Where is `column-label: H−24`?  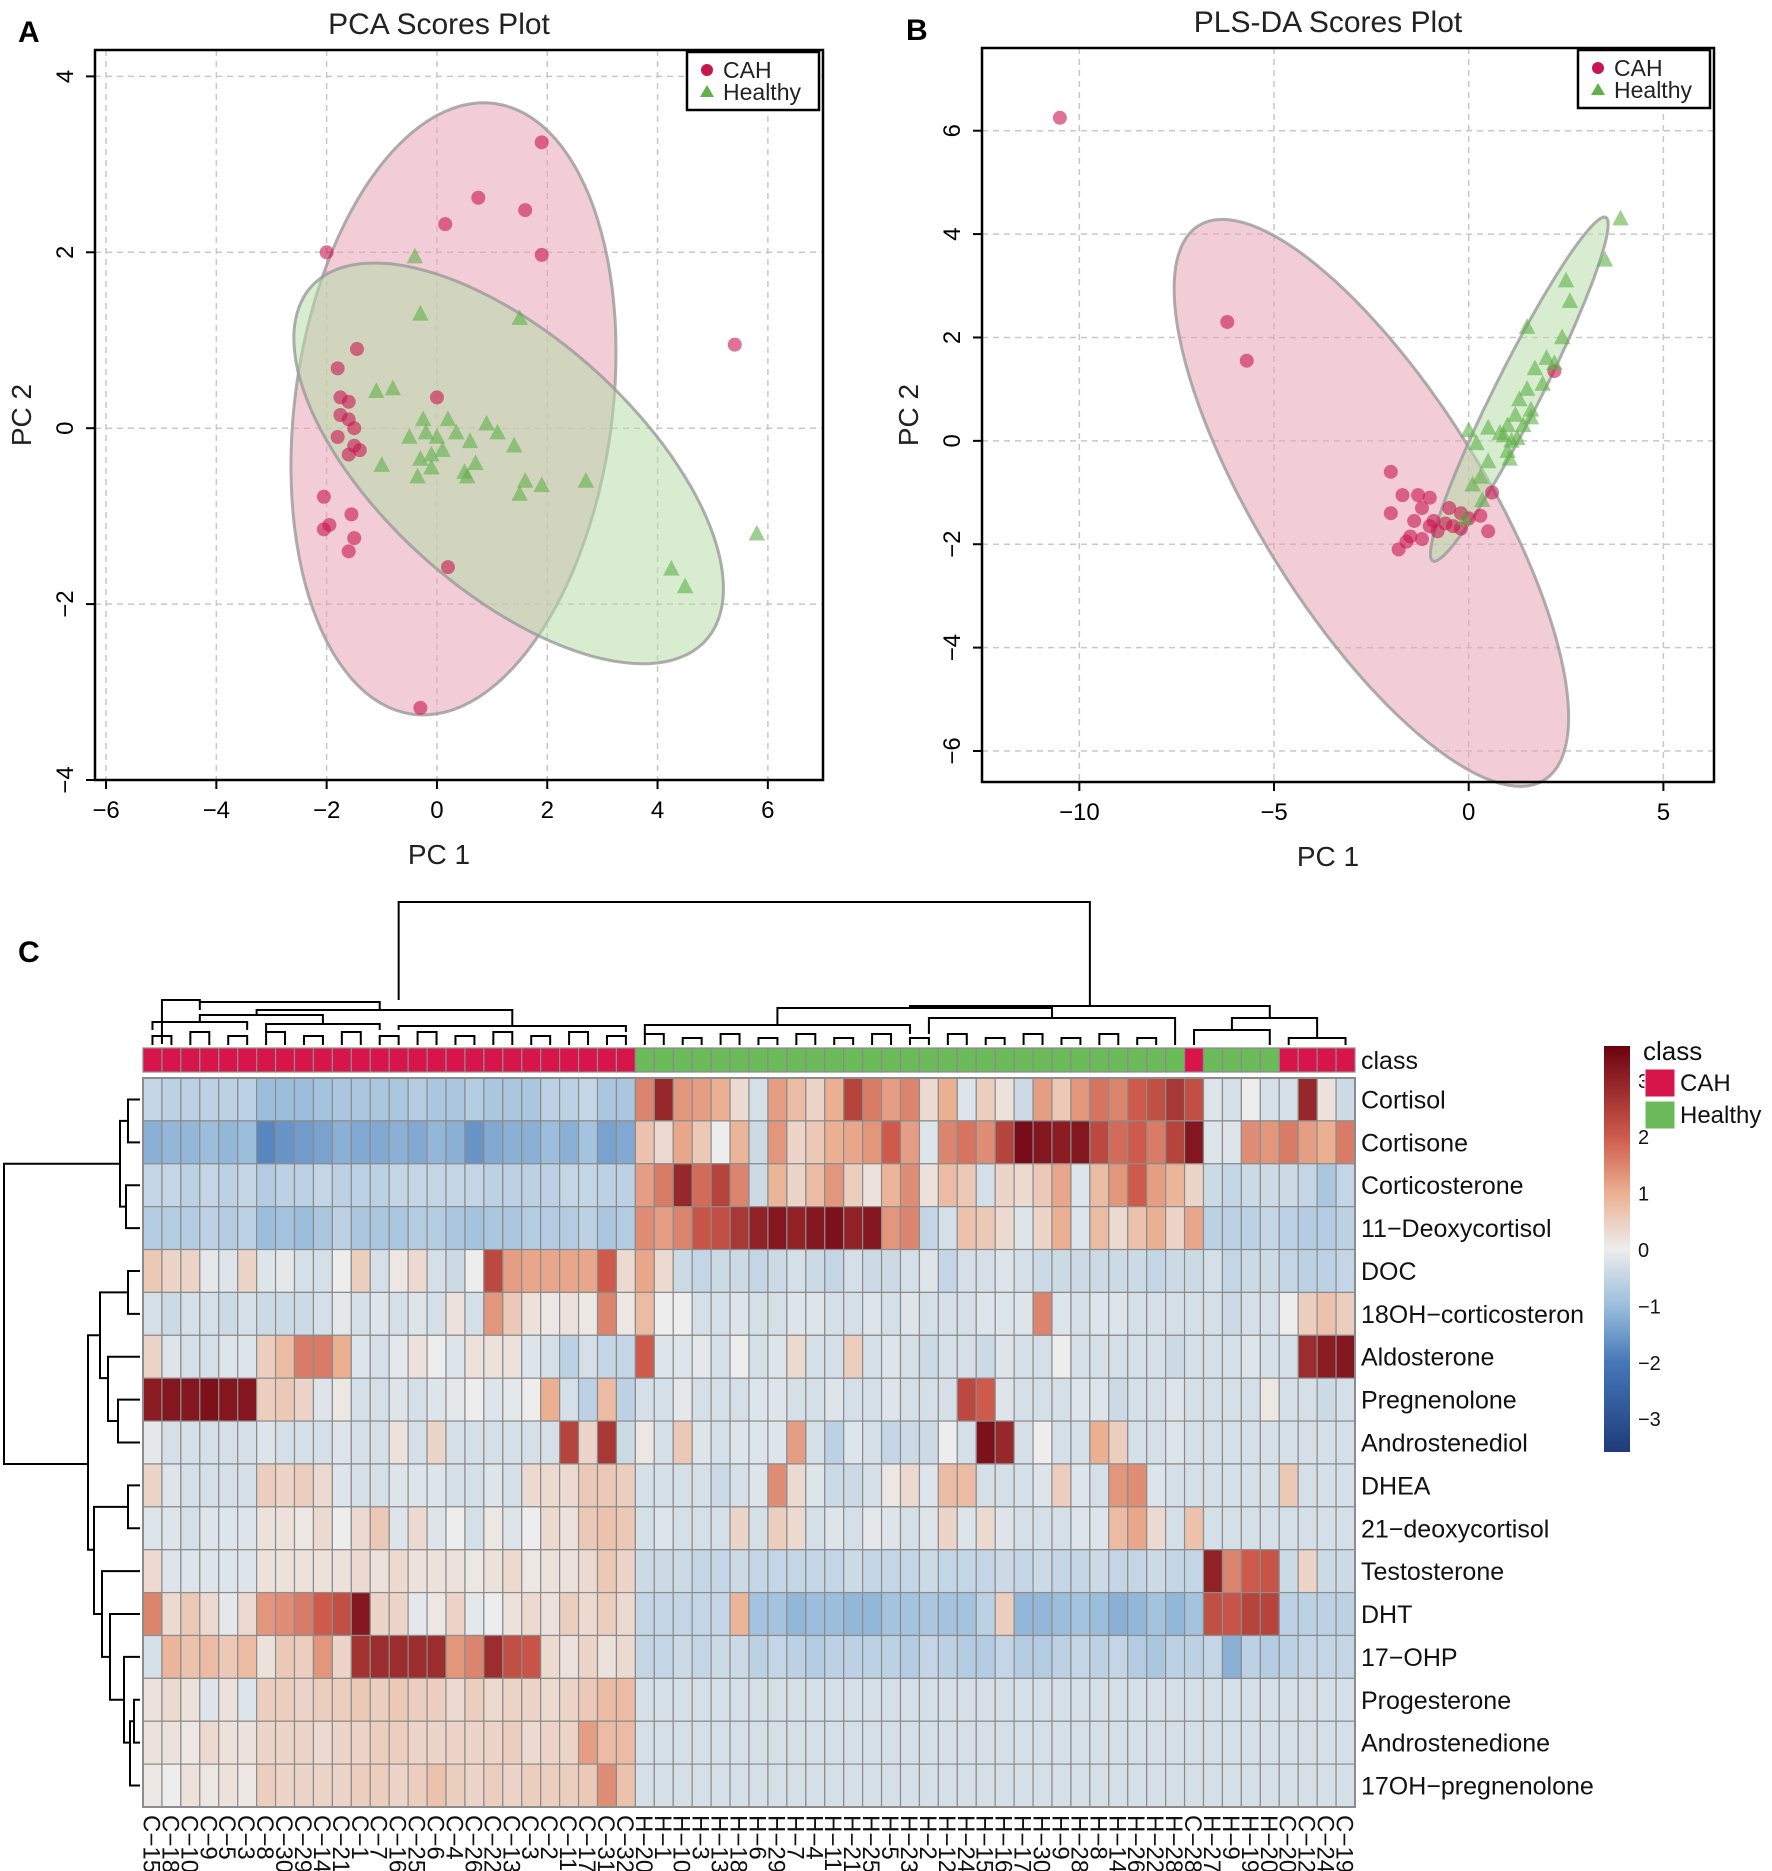
column-label: H−24 is located at coordinates (965, 1843).